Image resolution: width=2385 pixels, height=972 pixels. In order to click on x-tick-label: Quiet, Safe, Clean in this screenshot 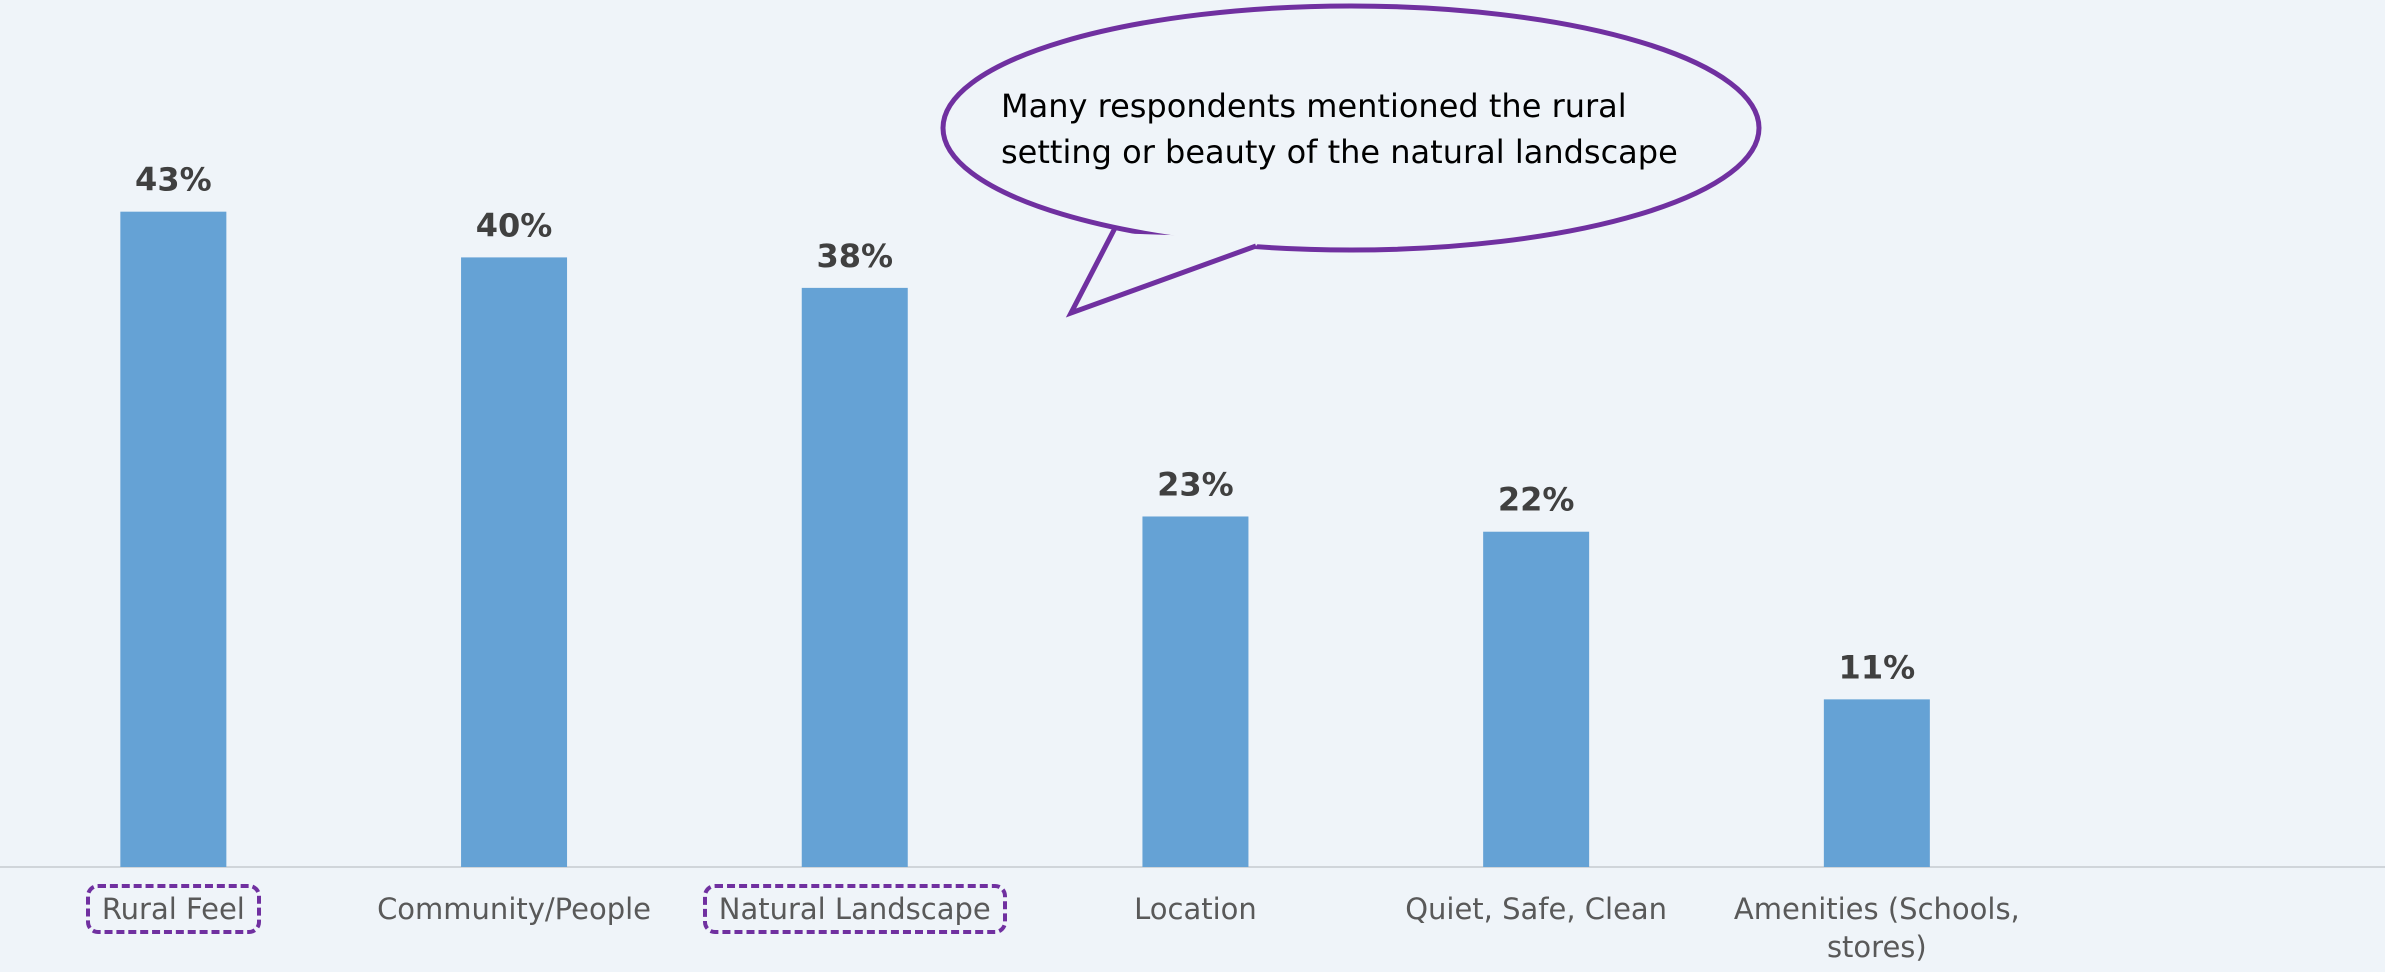, I will do `click(1536, 909)`.